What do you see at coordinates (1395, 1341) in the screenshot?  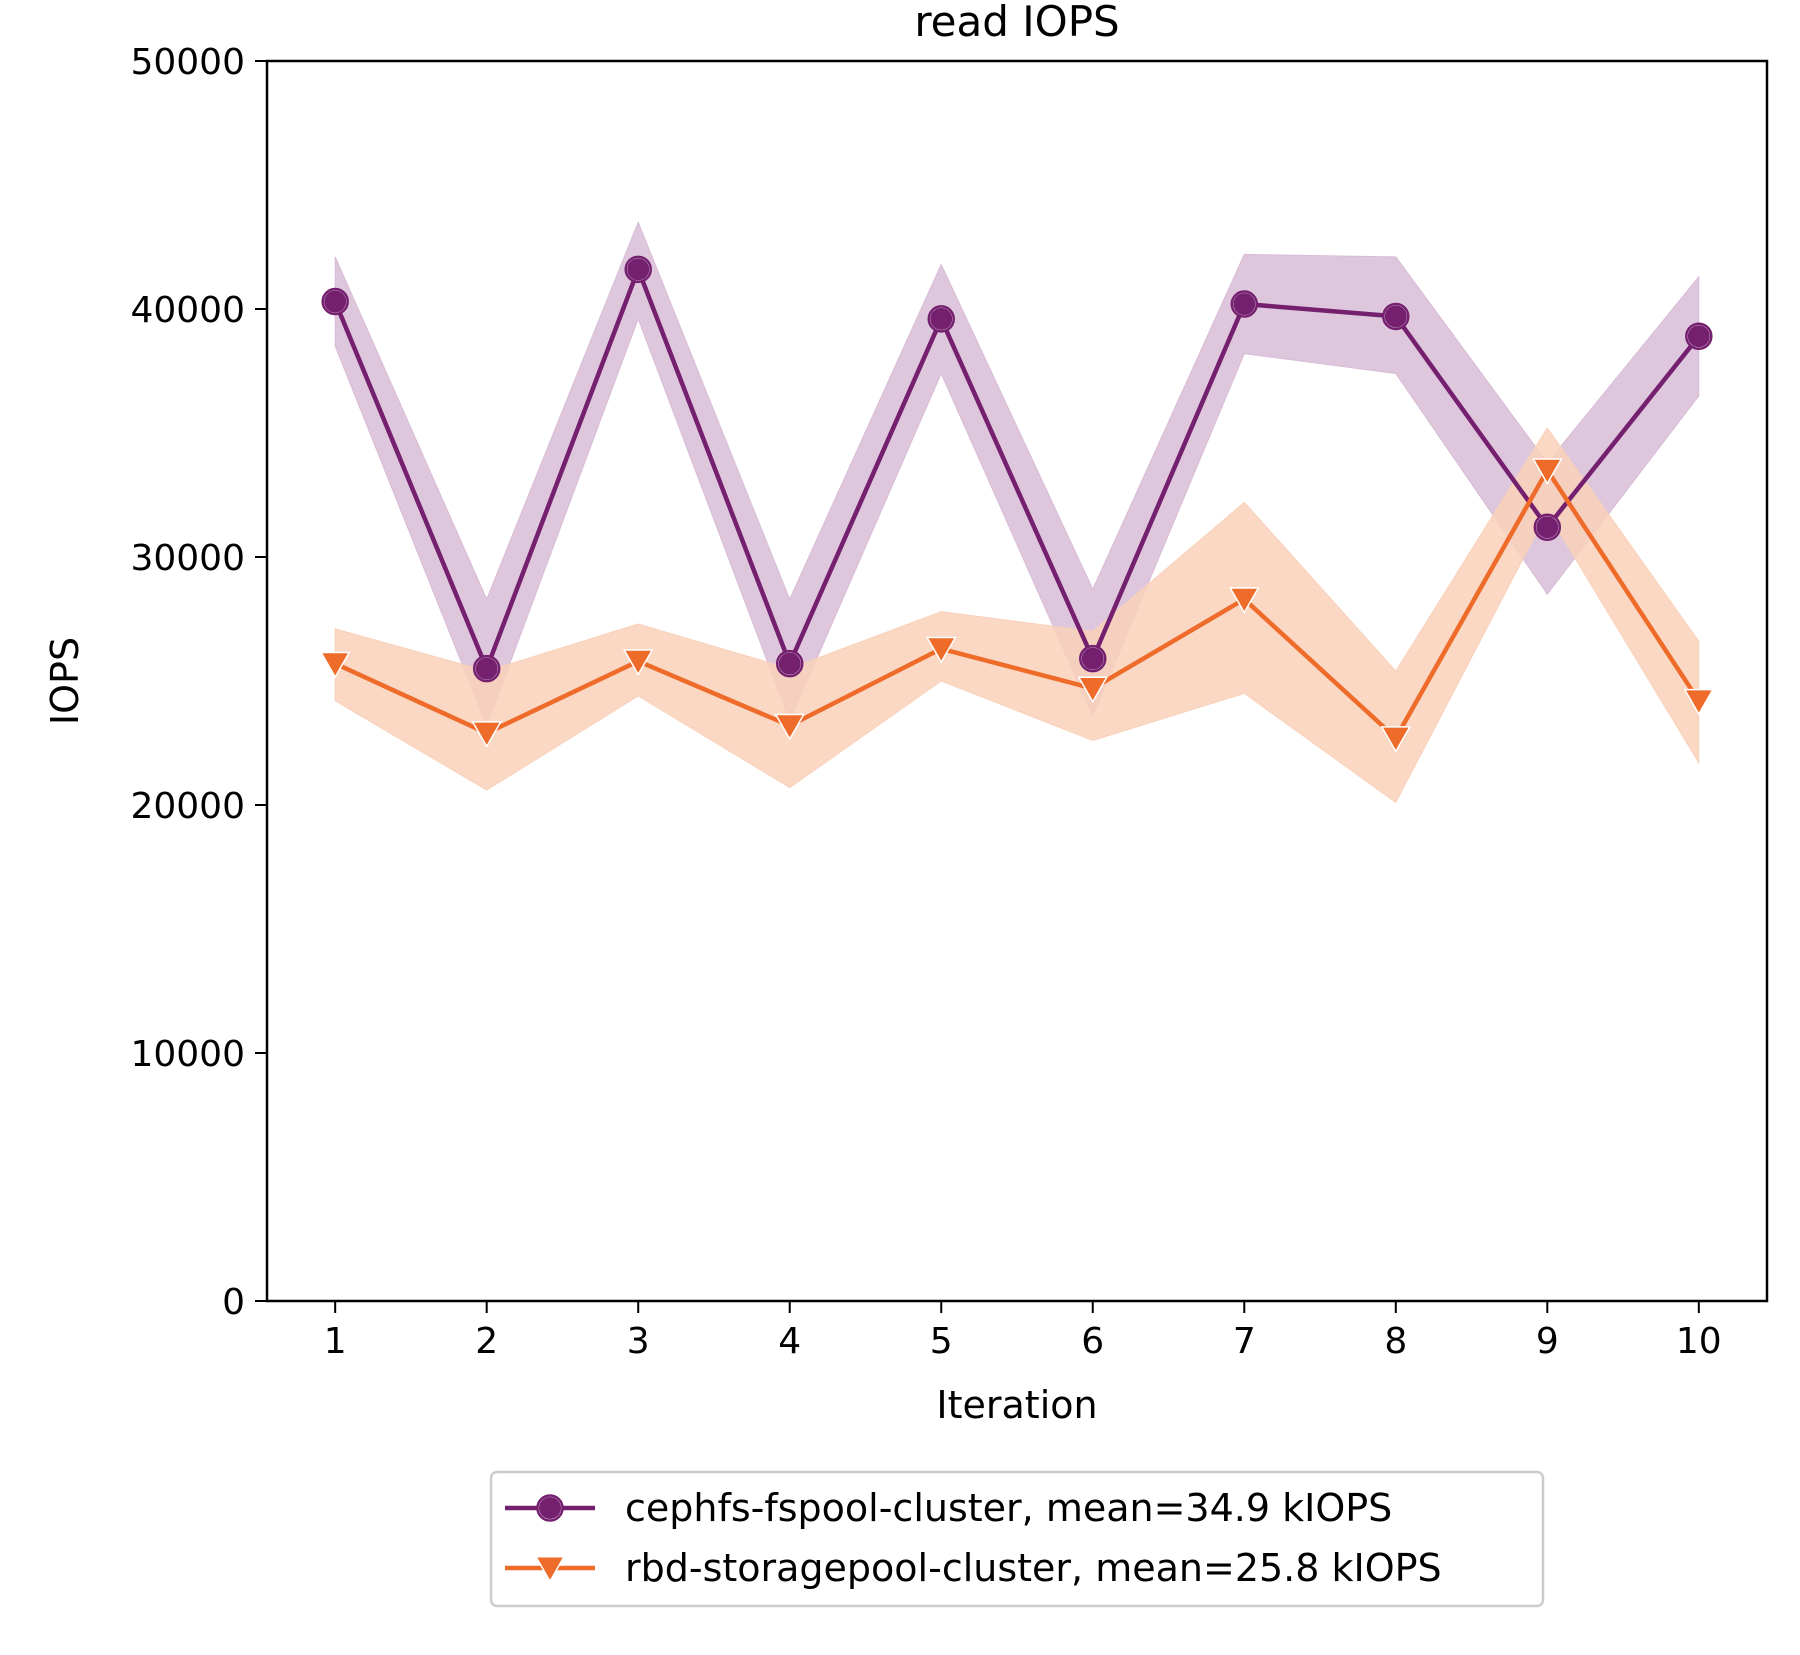 I see `x-tick-label: 8` at bounding box center [1395, 1341].